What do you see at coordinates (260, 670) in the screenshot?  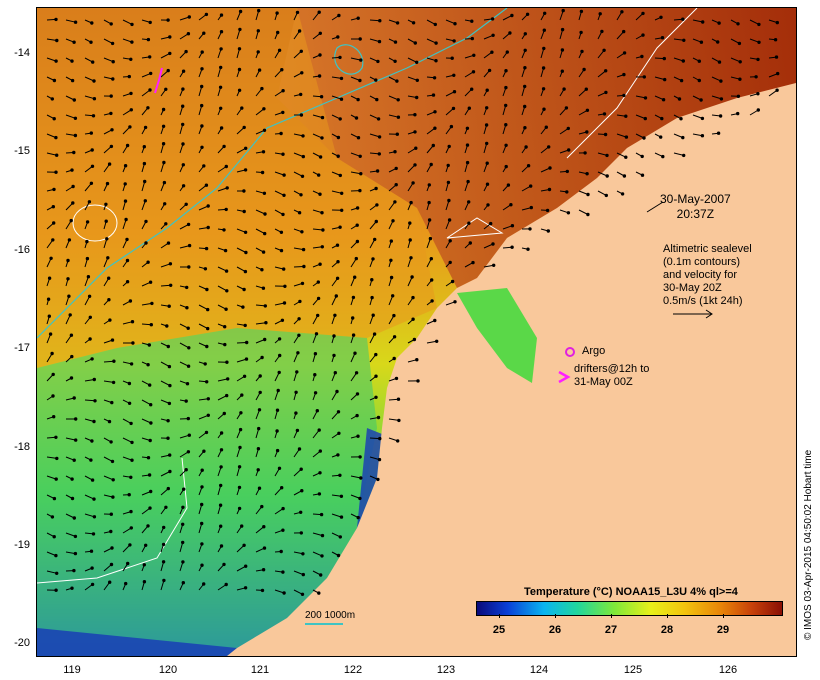 I see `lon-tick: 121` at bounding box center [260, 670].